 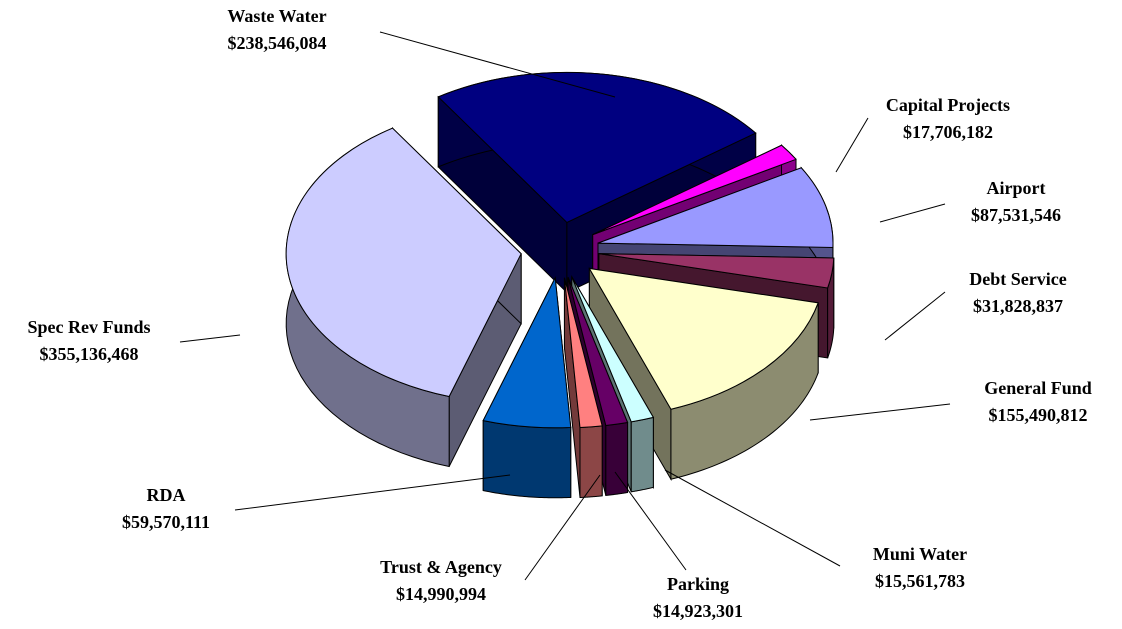 What do you see at coordinates (89, 354) in the screenshot?
I see `slice-value-label: $355,136,468` at bounding box center [89, 354].